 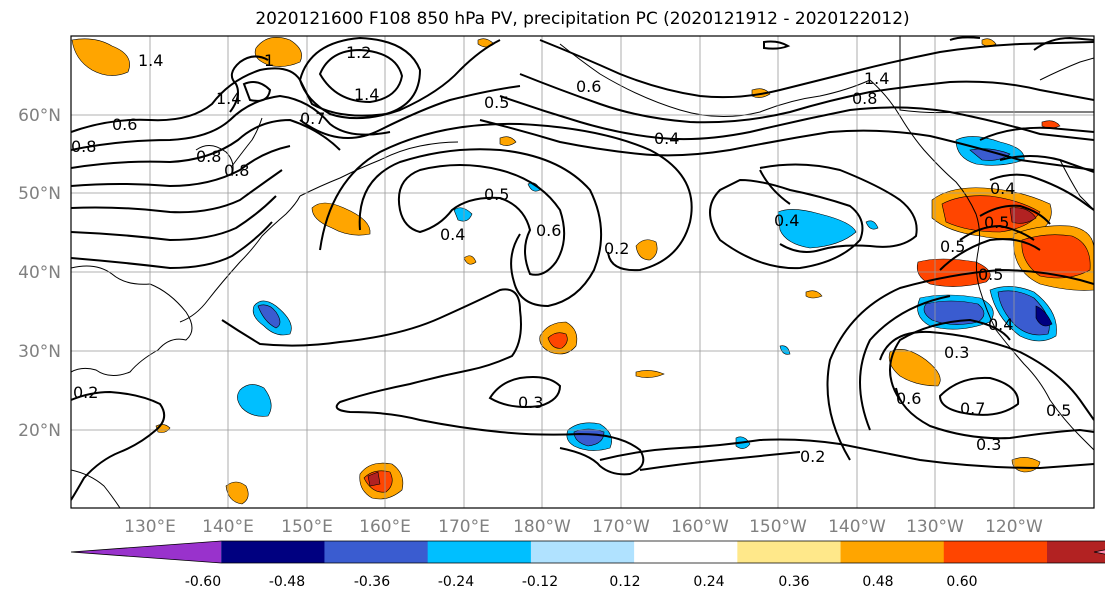 What do you see at coordinates (228, 527) in the screenshot?
I see `lon-label: 140°E` at bounding box center [228, 527].